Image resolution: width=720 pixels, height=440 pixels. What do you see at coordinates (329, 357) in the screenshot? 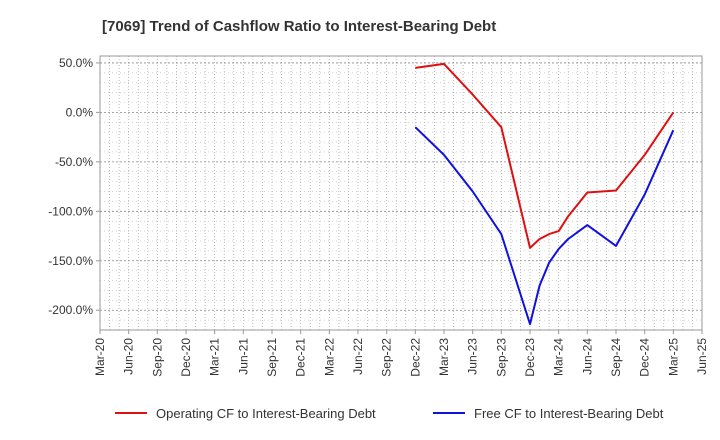
I see `x-tick-label: Mar-22` at bounding box center [329, 357].